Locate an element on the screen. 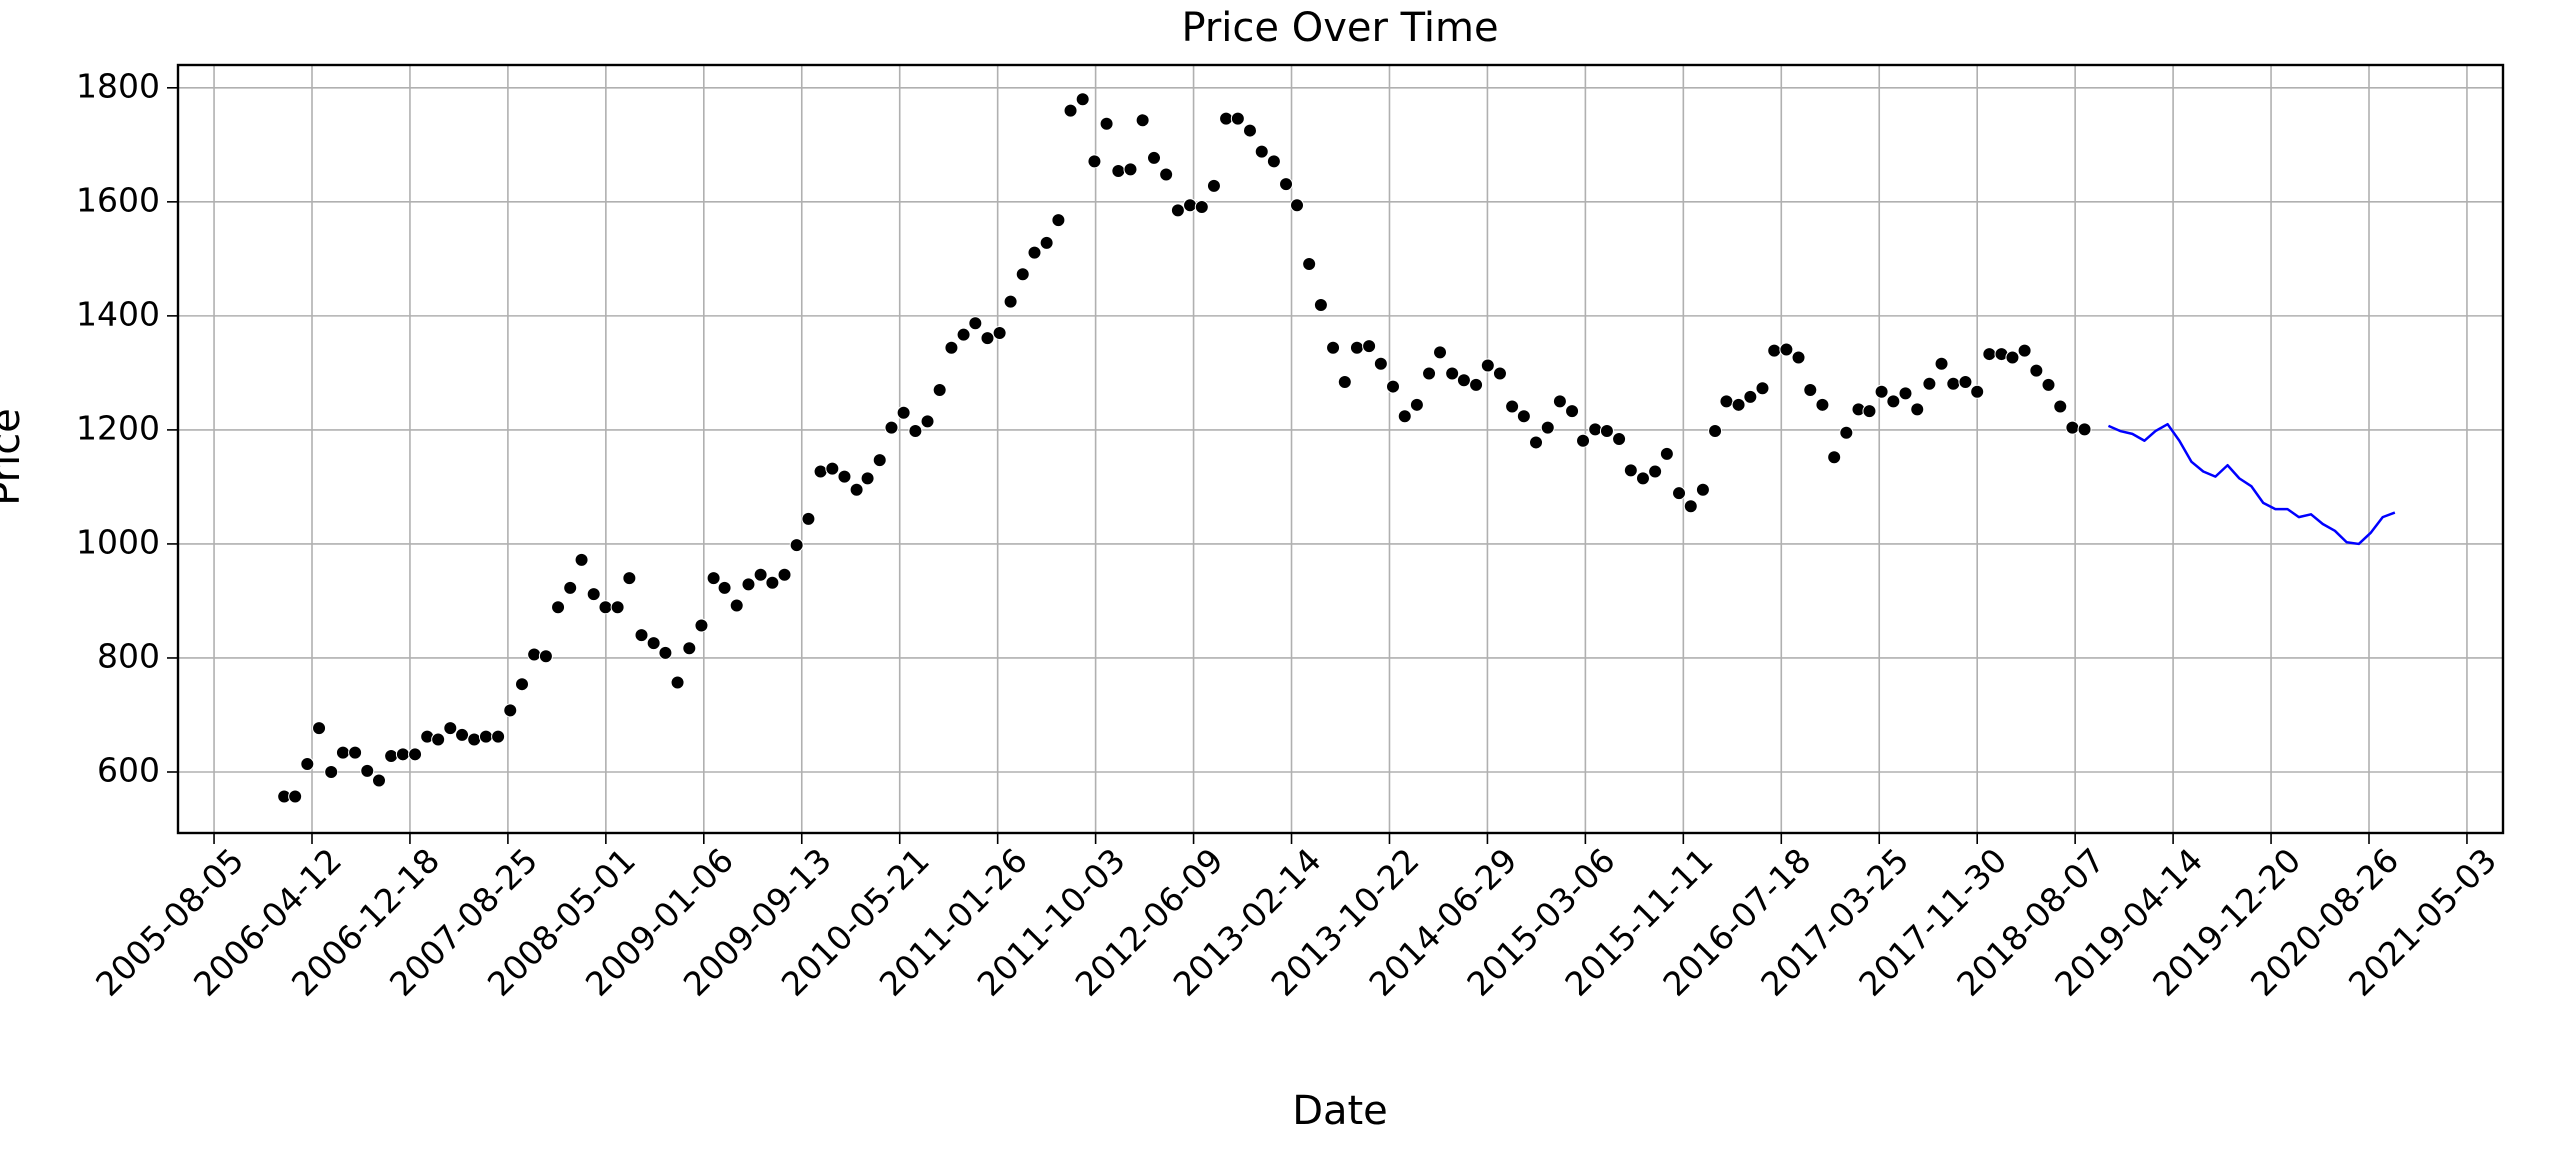 The height and width of the screenshot is (1150, 2560). chart-title: Price Over Time is located at coordinates (1339, 28).